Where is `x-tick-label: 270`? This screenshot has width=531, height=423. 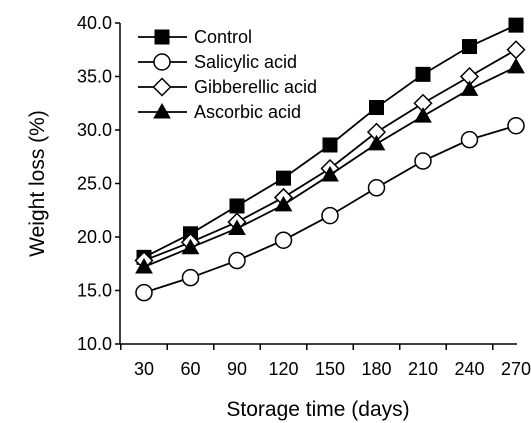 x-tick-label: 270 is located at coordinates (516, 369).